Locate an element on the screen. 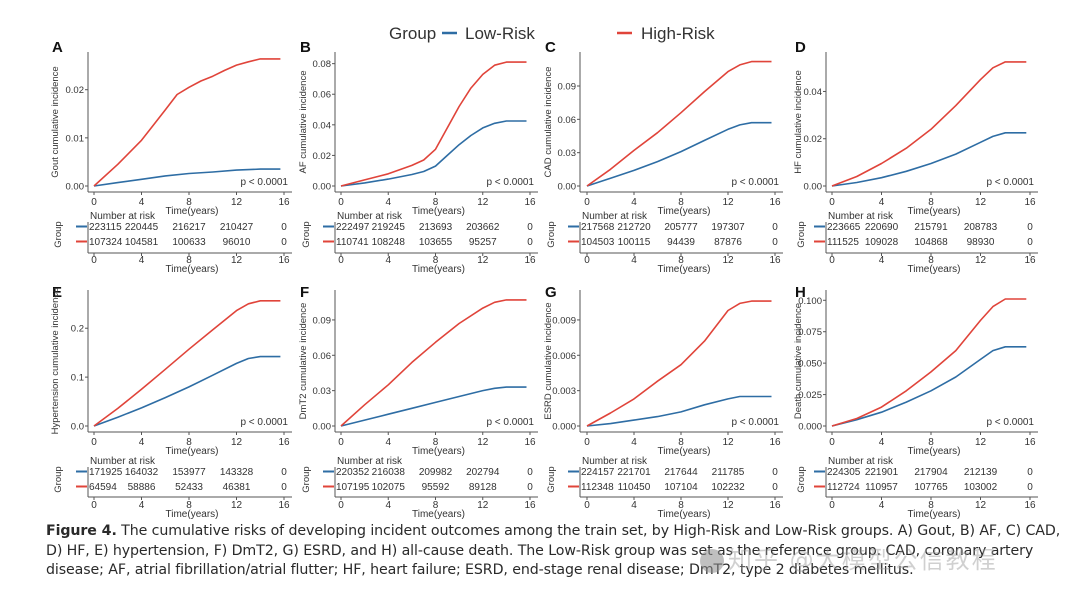 The height and width of the screenshot is (603, 1080). legend-title: Group is located at coordinates (412, 33).